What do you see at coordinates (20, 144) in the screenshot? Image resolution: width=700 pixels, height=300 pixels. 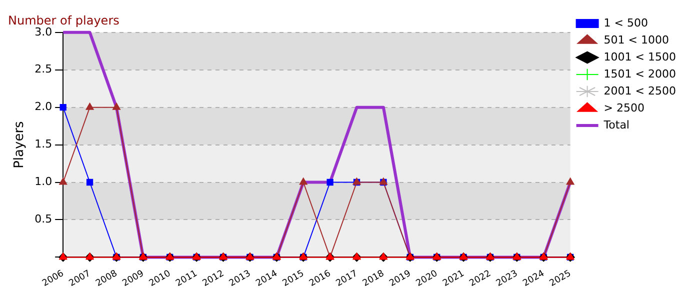 I see `y-axis-title: Players` at bounding box center [20, 144].